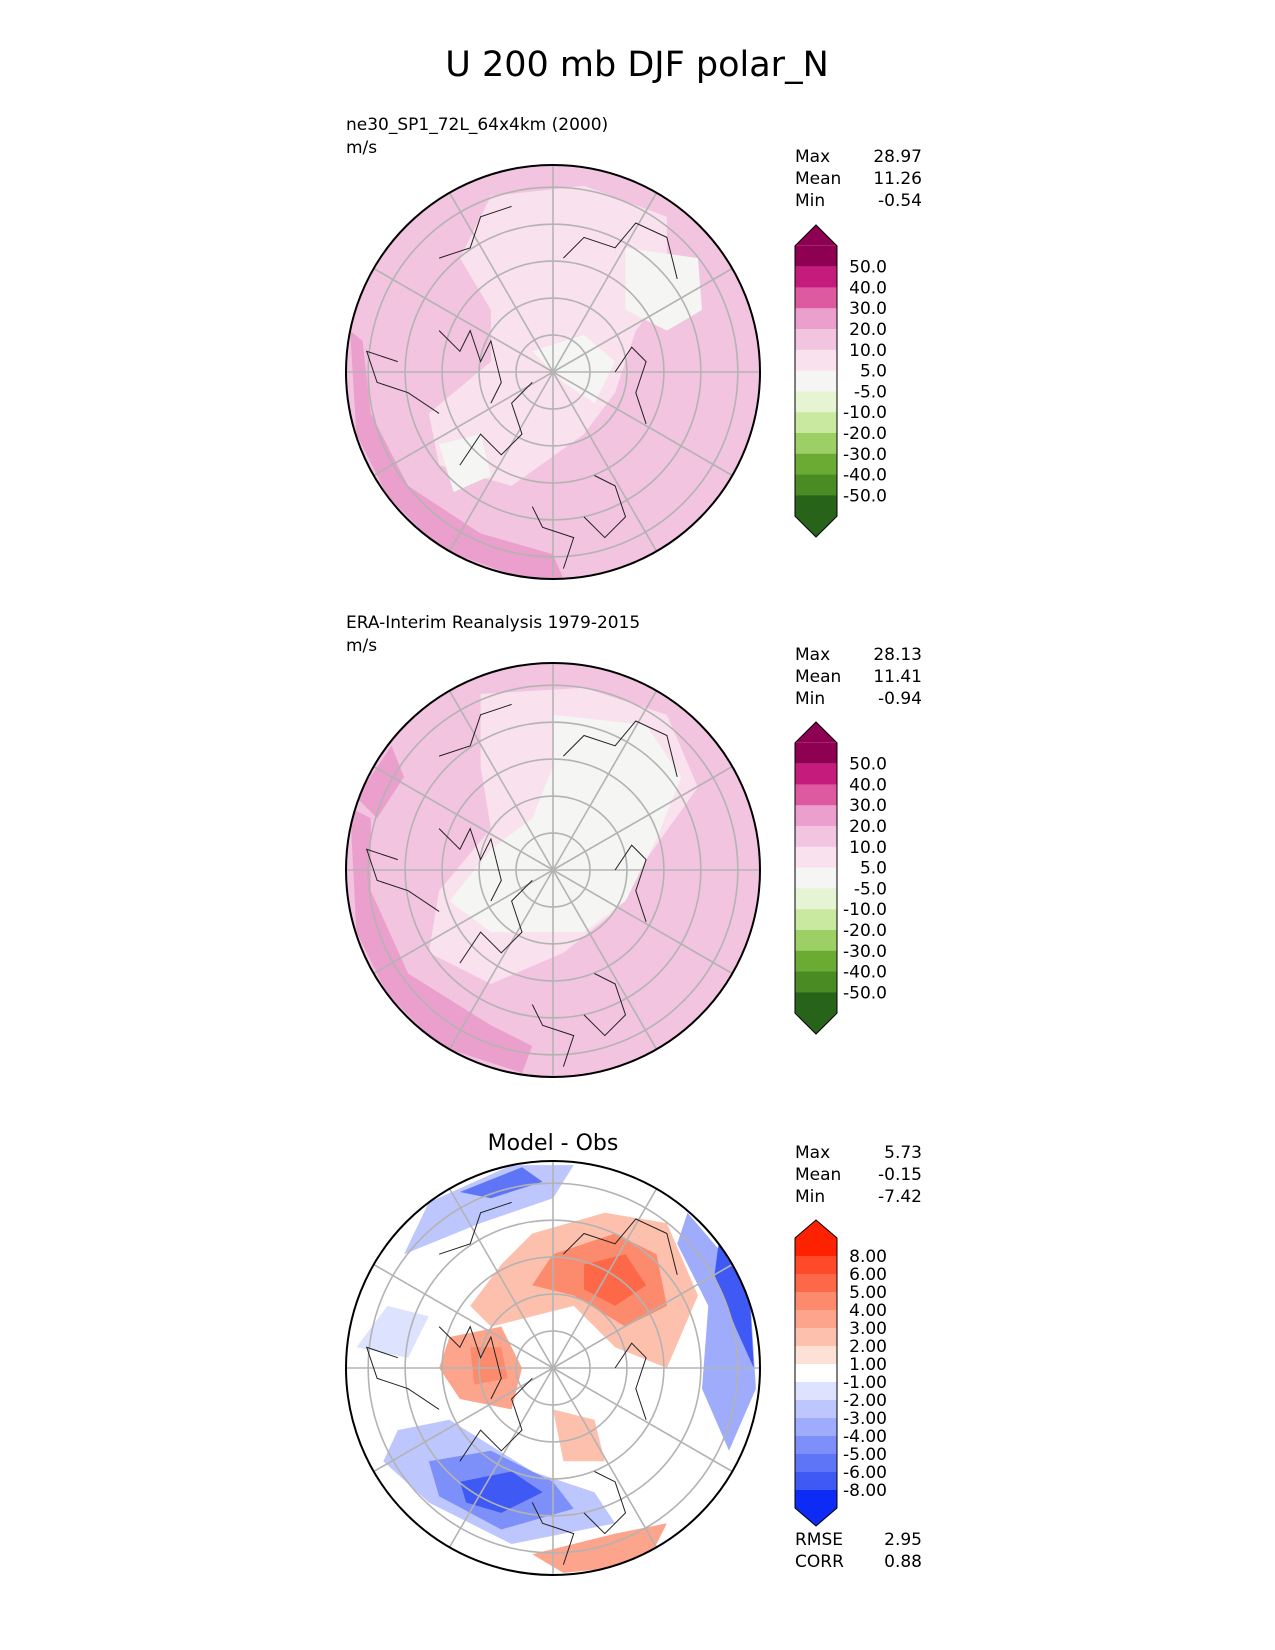 This screenshot has width=1275, height=1650. I want to click on figure-title: U 200 mb DJF polar_N, so click(637, 65).